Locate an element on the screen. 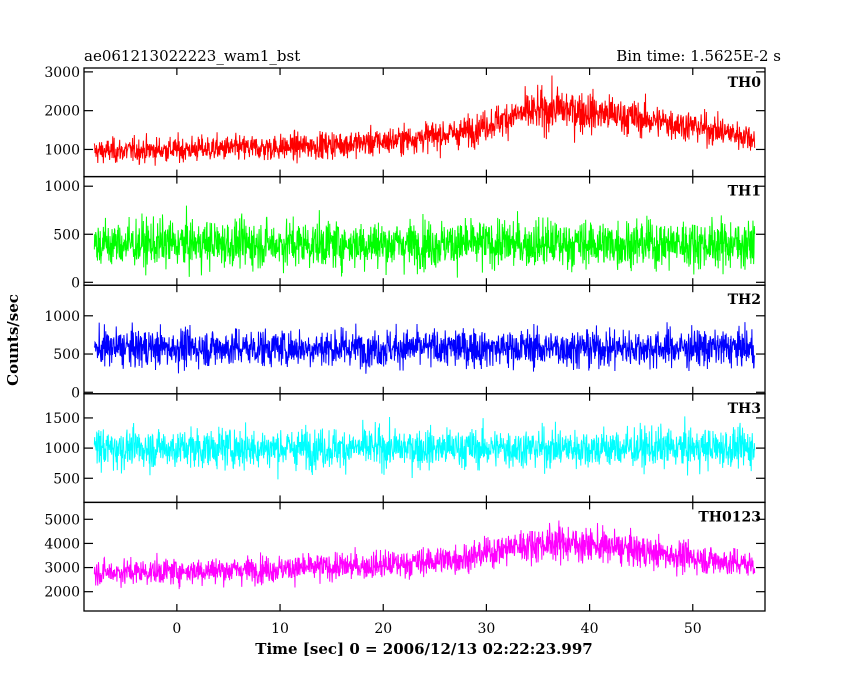 This screenshot has height=680, width=850. series-line-th2 is located at coordinates (424, 348).